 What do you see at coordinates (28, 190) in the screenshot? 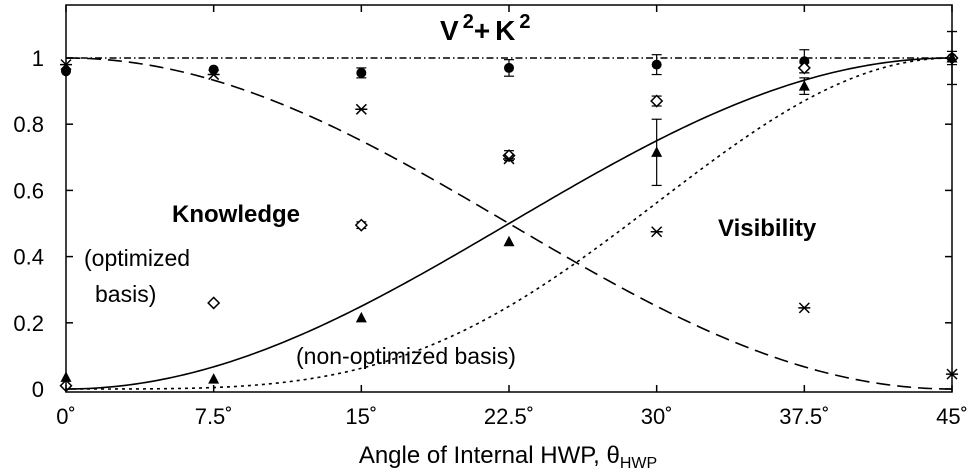
I see `y-tick-label: 0.6` at bounding box center [28, 190].